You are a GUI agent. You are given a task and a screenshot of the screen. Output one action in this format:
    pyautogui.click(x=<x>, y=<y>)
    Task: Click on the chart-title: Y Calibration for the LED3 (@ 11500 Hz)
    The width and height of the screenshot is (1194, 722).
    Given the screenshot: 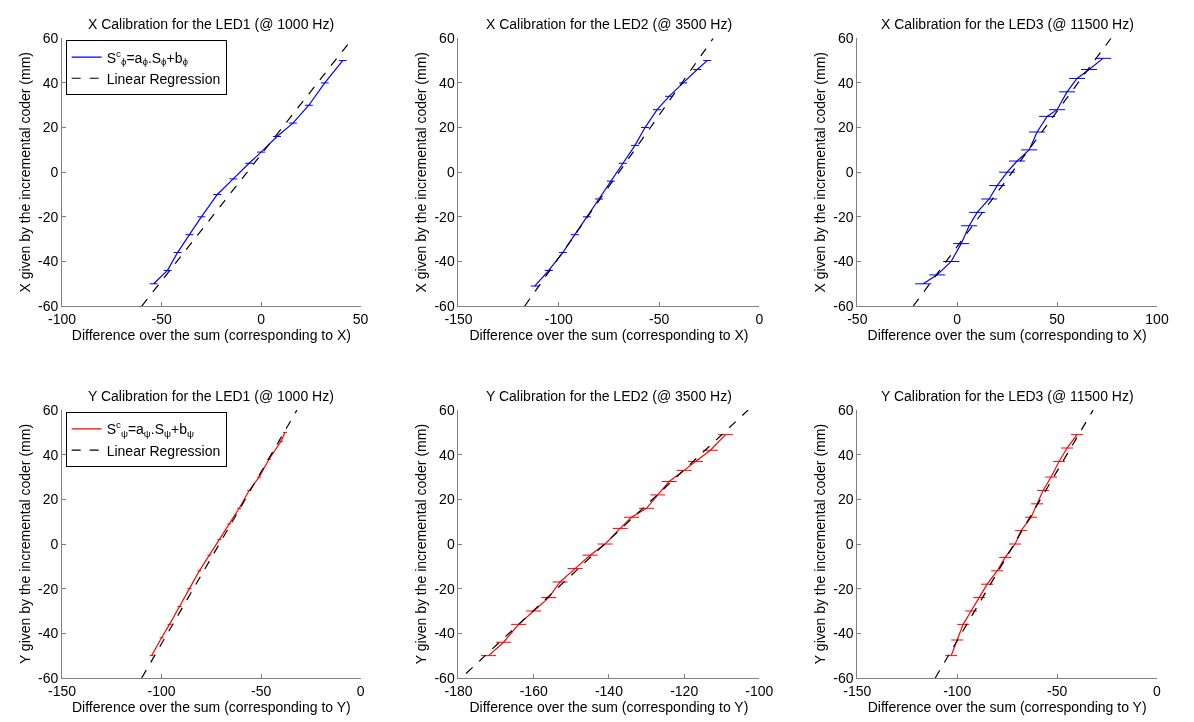 What is the action you would take?
    pyautogui.click(x=1007, y=396)
    